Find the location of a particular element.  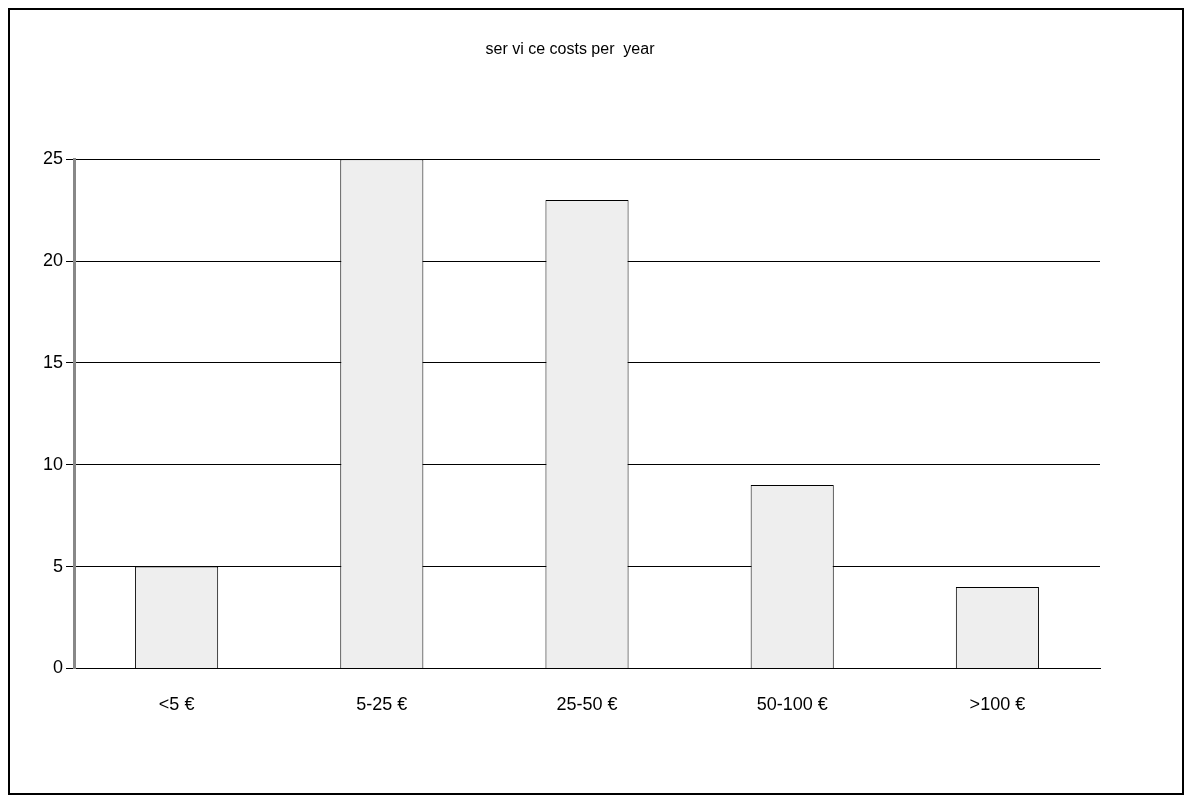

y-tick-label: 20 is located at coordinates (53, 260).